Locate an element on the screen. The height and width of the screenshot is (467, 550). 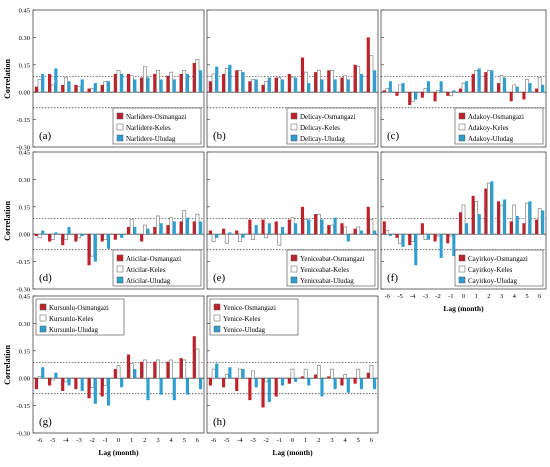
x-tick-label: -1 is located at coordinates (450, 296).